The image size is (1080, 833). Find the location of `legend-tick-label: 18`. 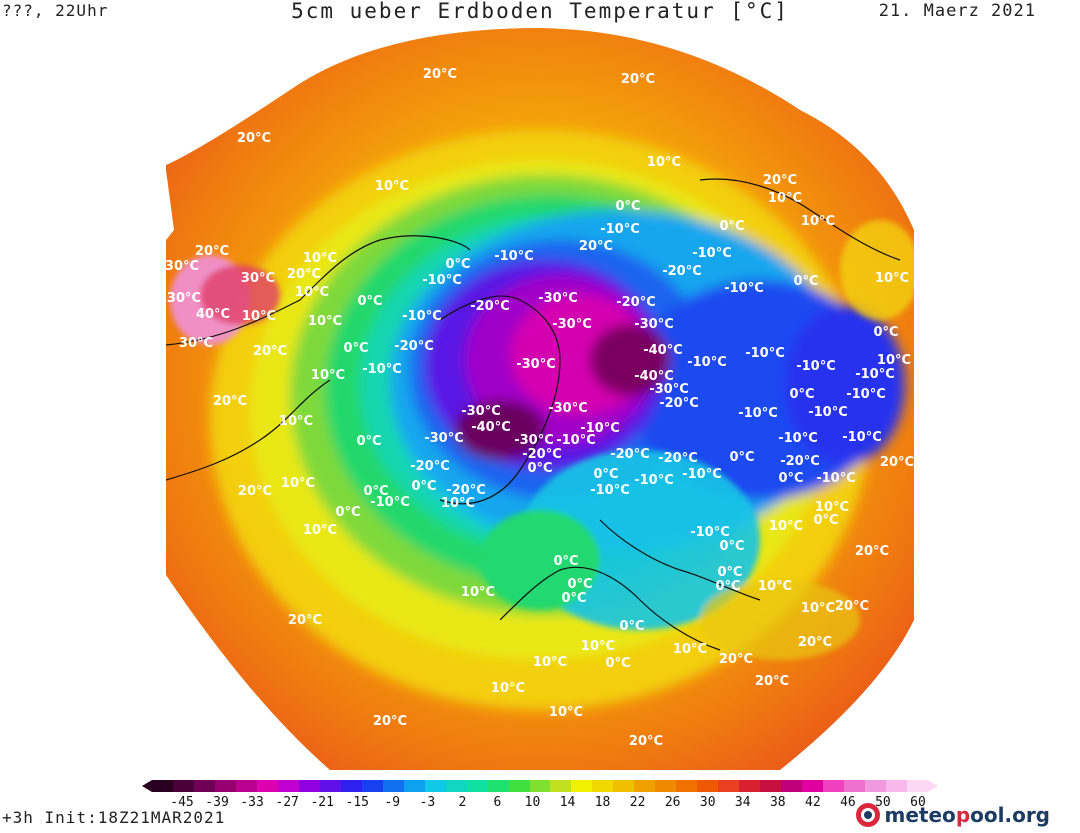

legend-tick-label: 18 is located at coordinates (602, 802).